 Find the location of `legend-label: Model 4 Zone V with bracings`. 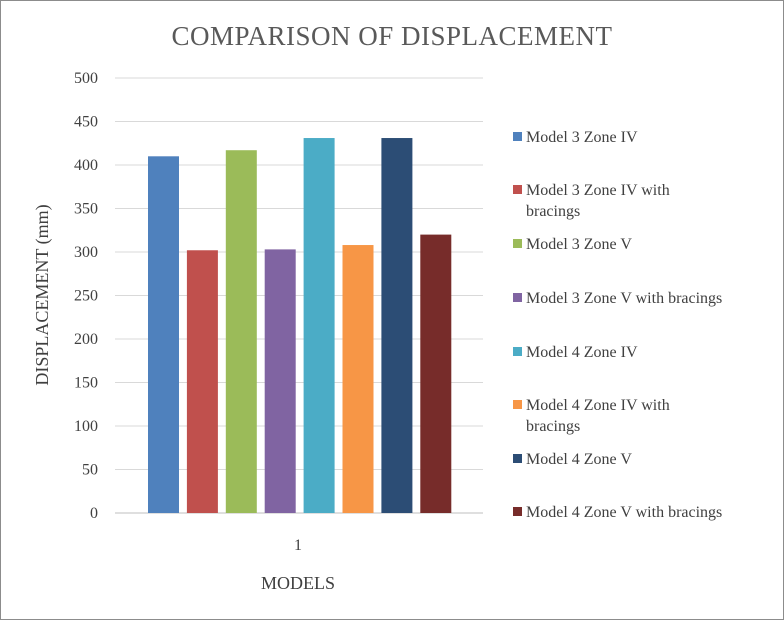

legend-label: Model 4 Zone V with bracings is located at coordinates (624, 512).